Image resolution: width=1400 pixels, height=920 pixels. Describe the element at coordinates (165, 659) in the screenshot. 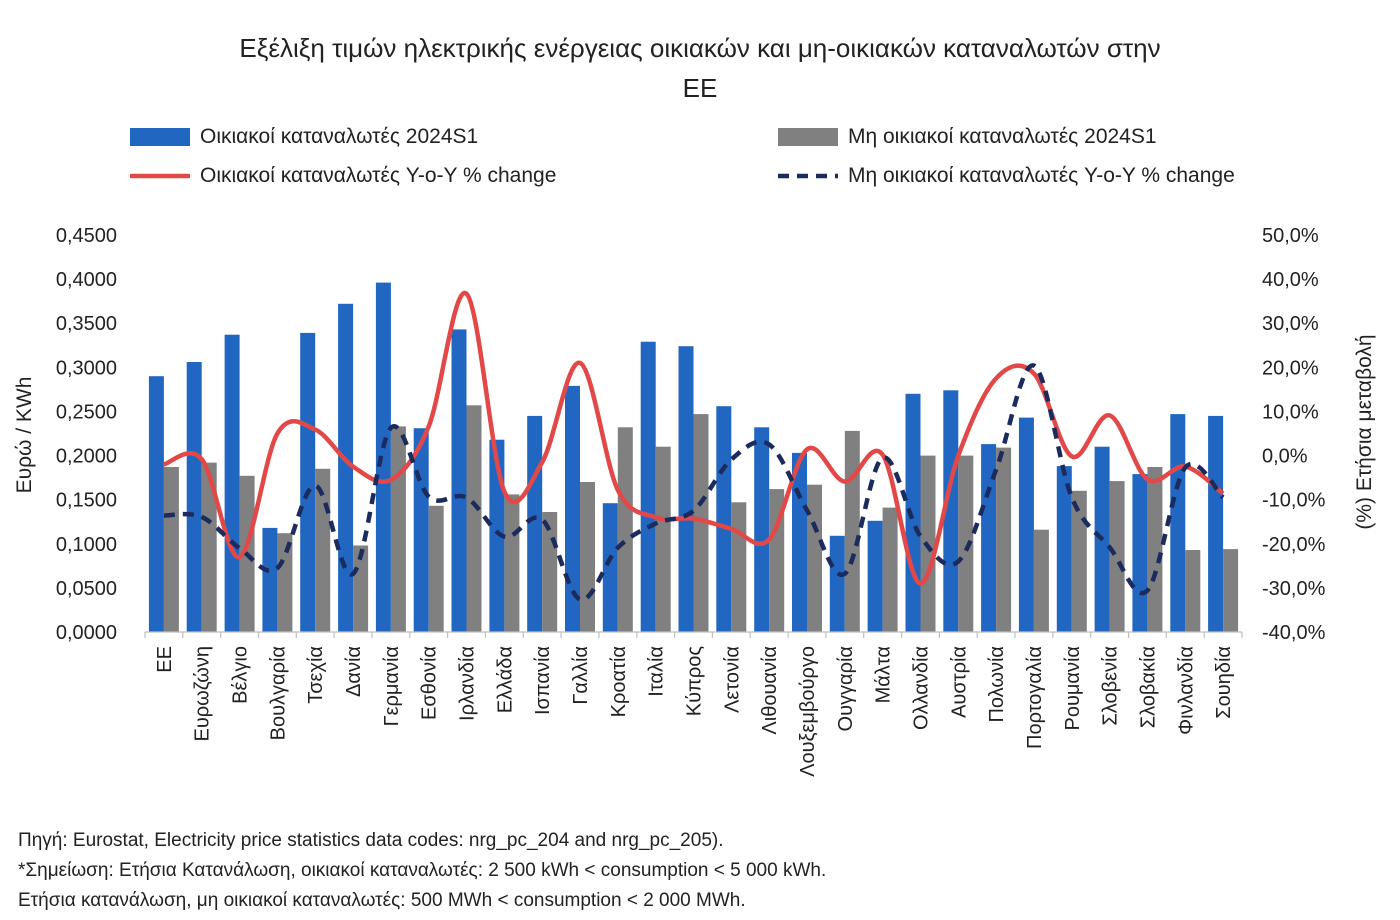

I see `x-tick-label: ΕΕ` at that location.